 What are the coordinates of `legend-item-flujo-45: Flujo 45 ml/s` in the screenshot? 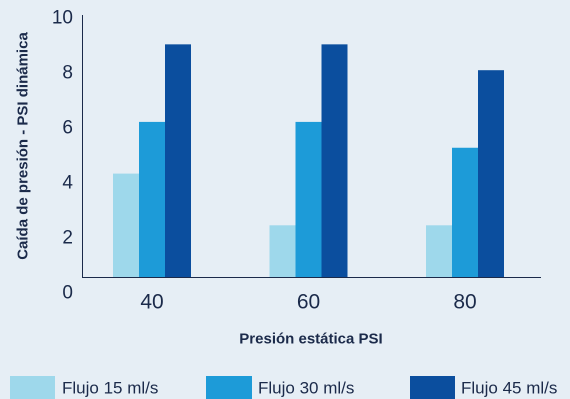 It's located at (483, 387).